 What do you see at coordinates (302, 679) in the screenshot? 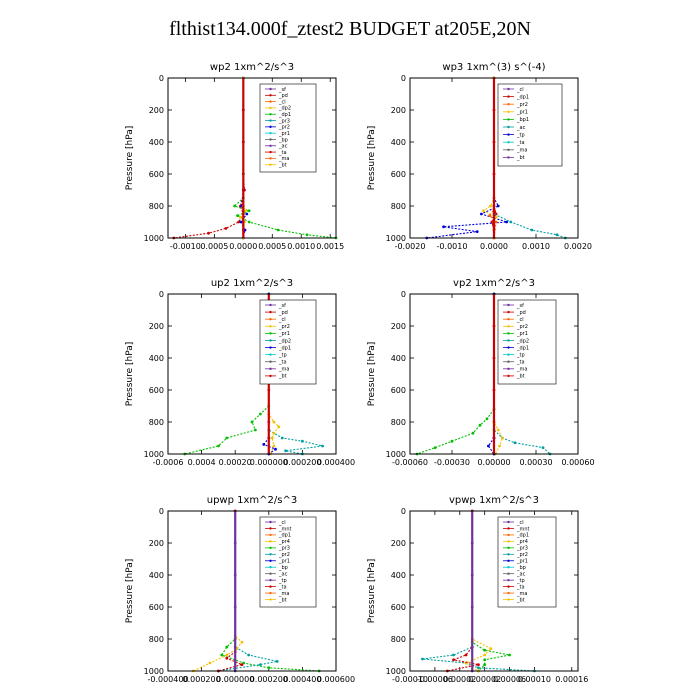
I see `x-tick-label: 0.000400` at bounding box center [302, 679].